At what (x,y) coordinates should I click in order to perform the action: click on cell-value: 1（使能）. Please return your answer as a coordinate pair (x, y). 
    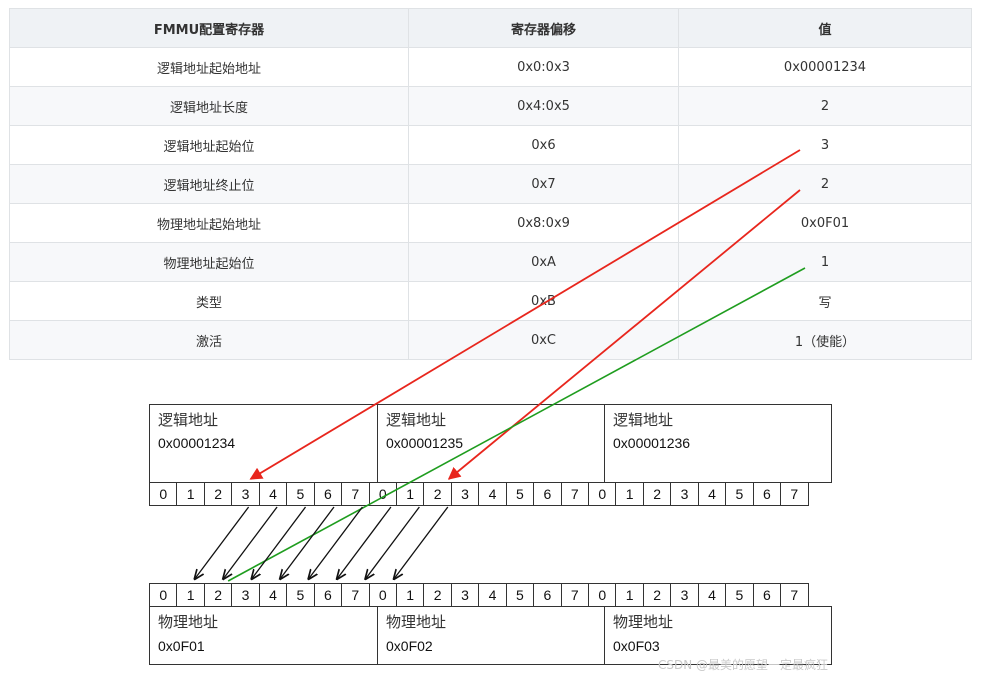
    Looking at the image, I should click on (825, 340).